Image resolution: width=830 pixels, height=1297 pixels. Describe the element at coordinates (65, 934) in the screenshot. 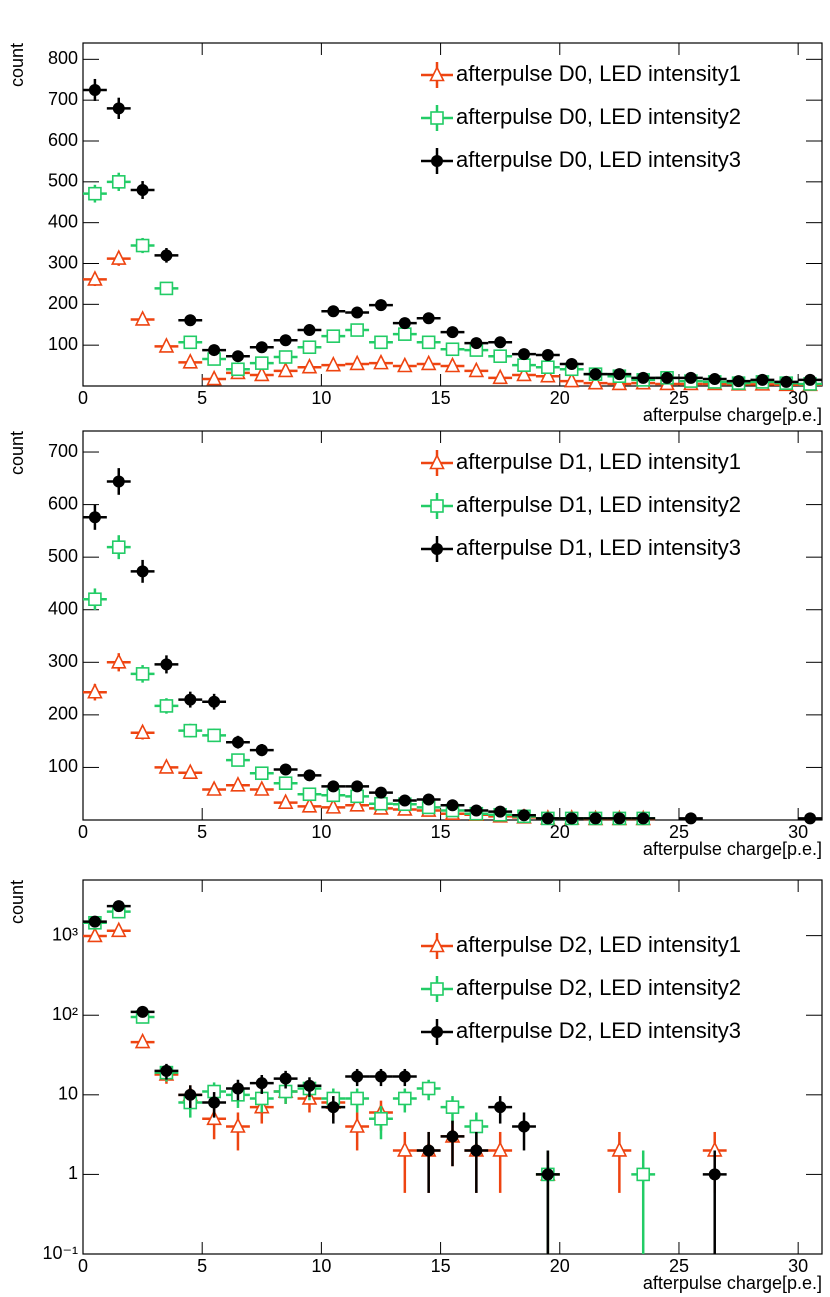

I see `y-tick-label: 10³` at that location.